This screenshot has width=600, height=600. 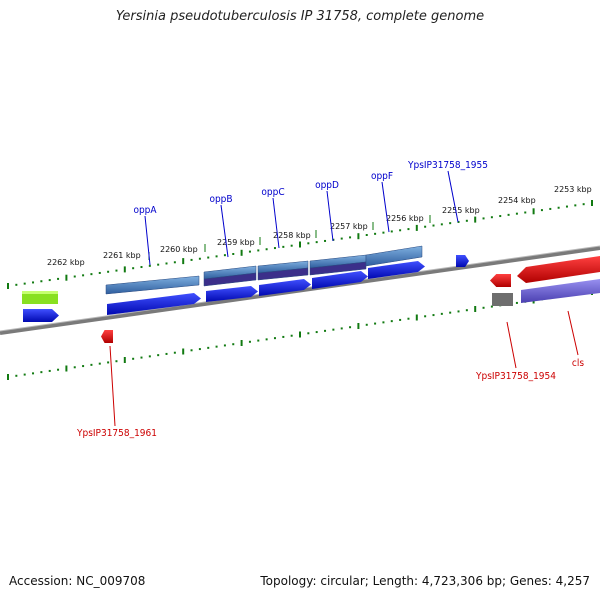 What do you see at coordinates (396, 270) in the screenshot?
I see `cds-arrow-oppF` at bounding box center [396, 270].